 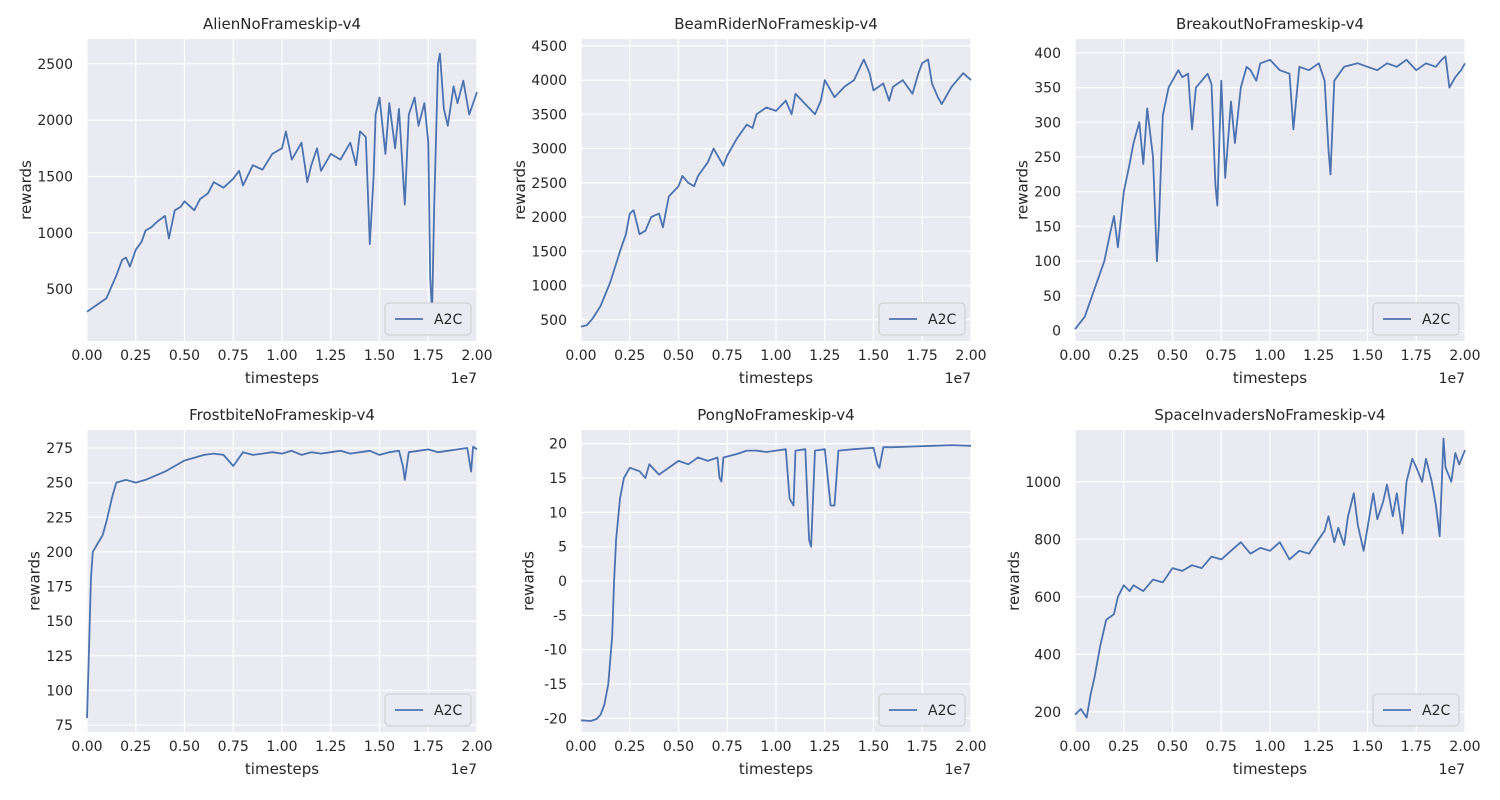 What do you see at coordinates (59, 484) in the screenshot?
I see `y-tick-label: 250` at bounding box center [59, 484].